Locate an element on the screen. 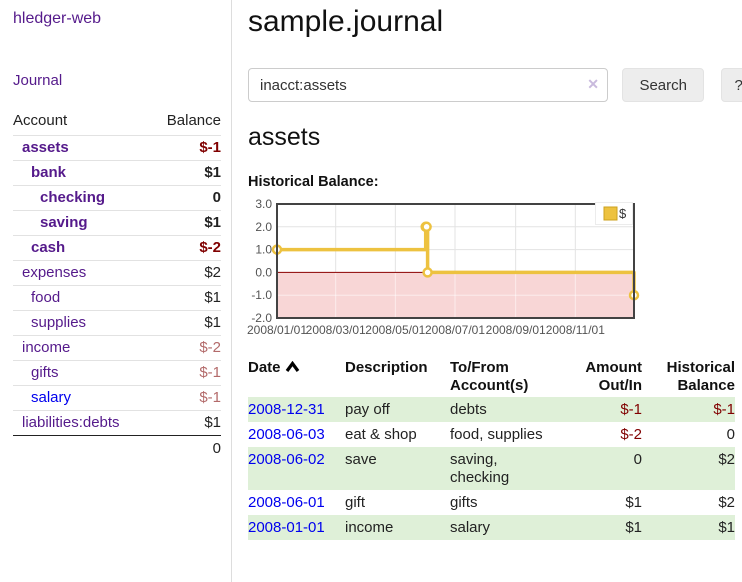  svg-text: 2008/03/01 is located at coordinates (336, 330).